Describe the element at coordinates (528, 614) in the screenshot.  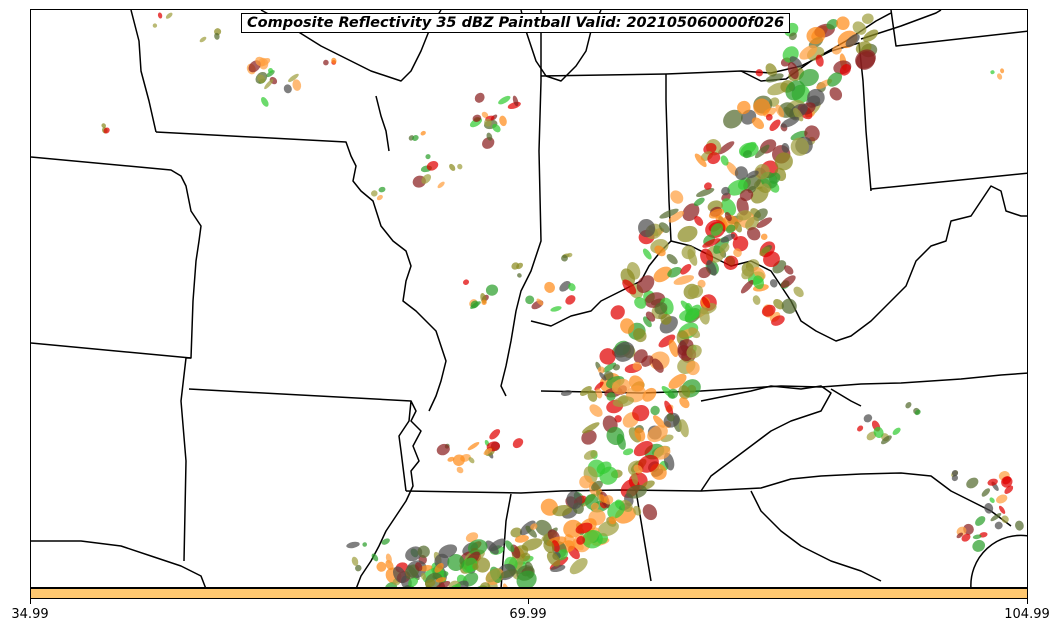
I see `colorbar-tick-label-mid: 69.99` at that location.